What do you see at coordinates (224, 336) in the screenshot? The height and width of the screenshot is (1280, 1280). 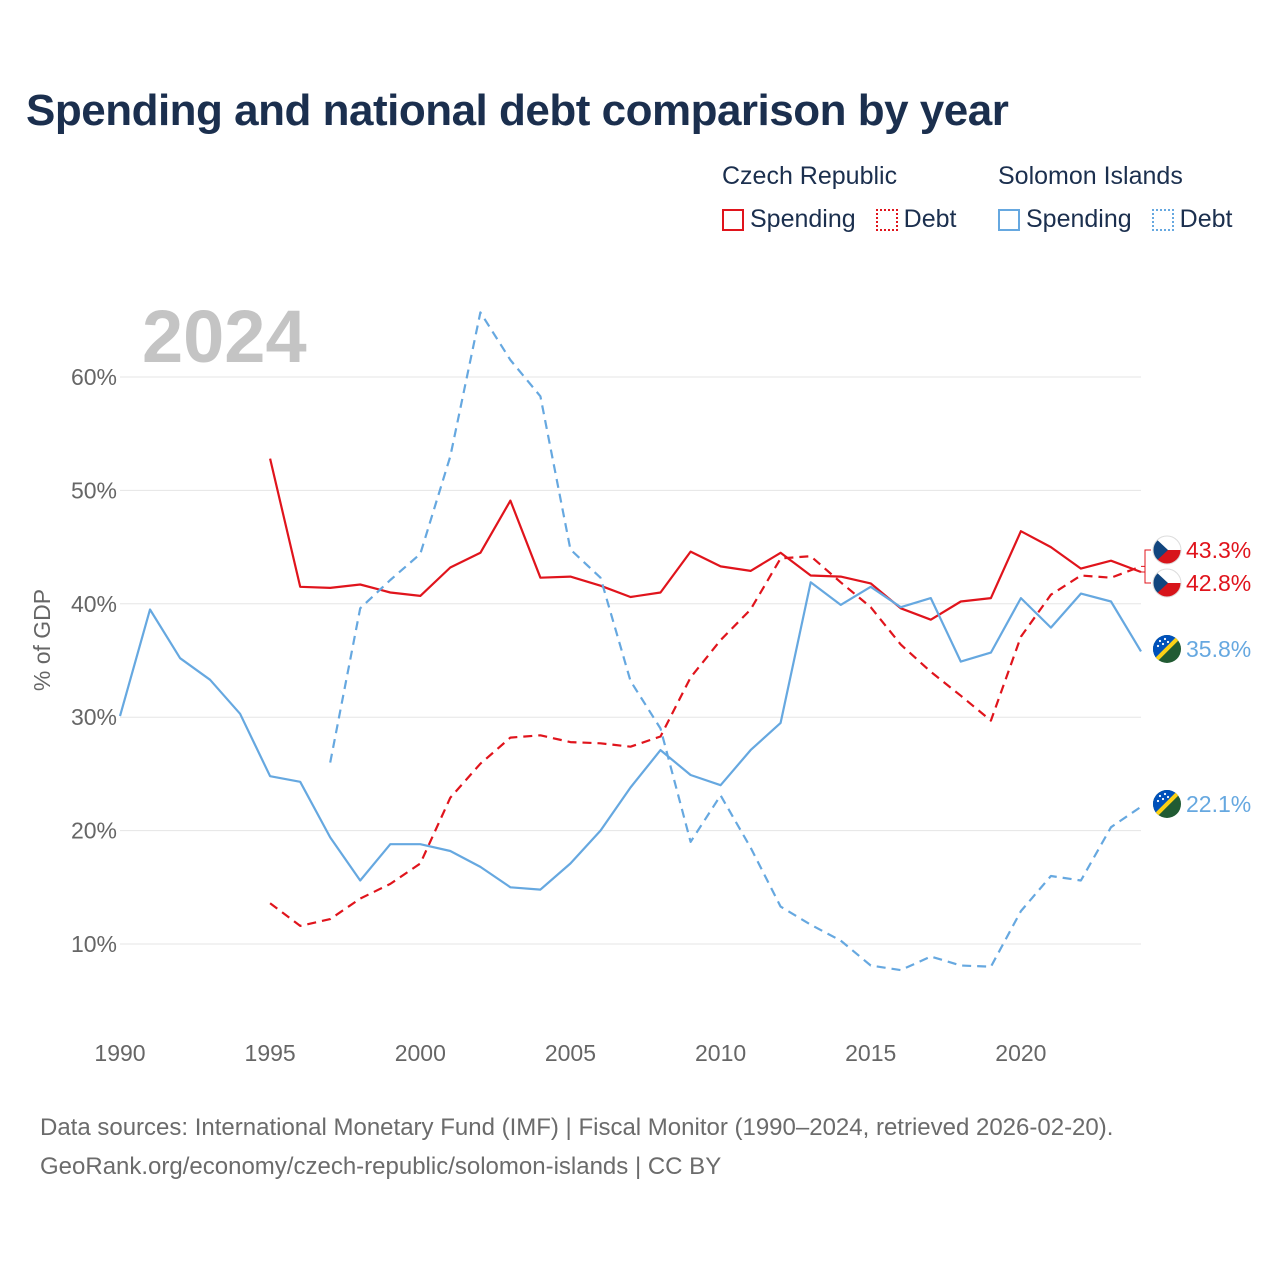 I see `current-year-watermark: 2024` at bounding box center [224, 336].